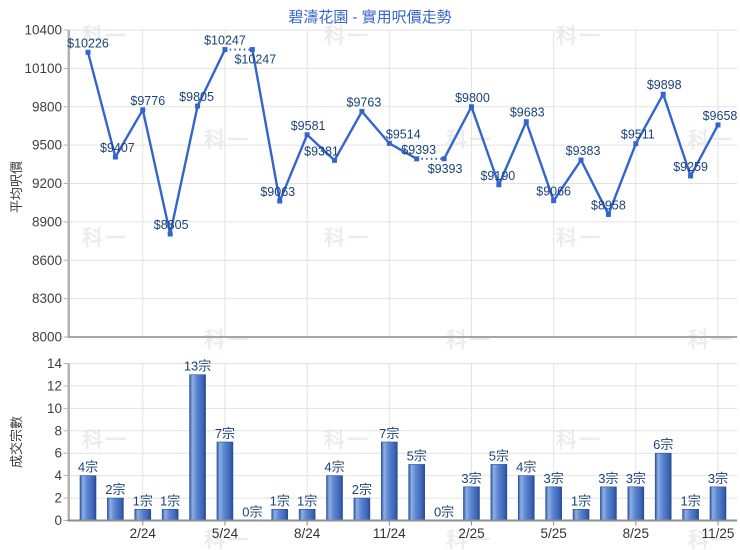 This screenshot has height=550, width=740. I want to click on point-label: $9763, so click(364, 102).